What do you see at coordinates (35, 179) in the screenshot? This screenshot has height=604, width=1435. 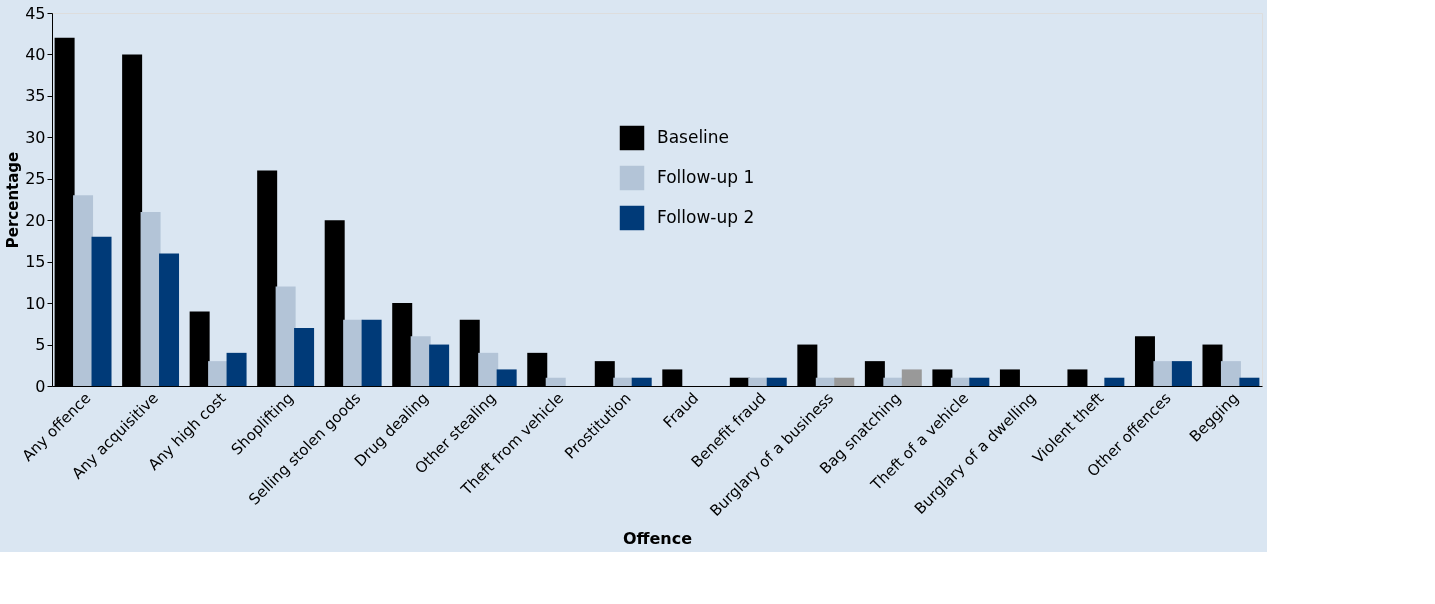 I see `y-tick-label: 25` at bounding box center [35, 179].